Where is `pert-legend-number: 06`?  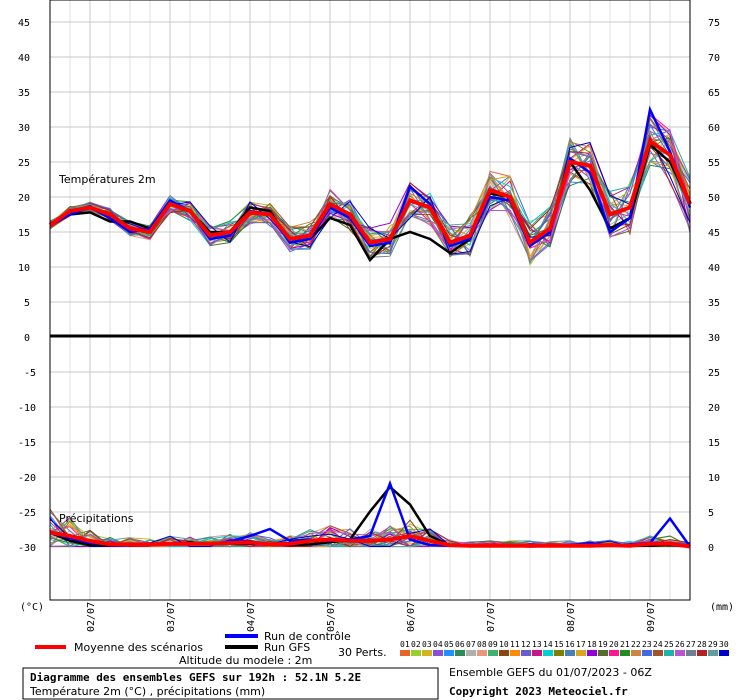
pert-legend-number: 06 is located at coordinates (460, 644).